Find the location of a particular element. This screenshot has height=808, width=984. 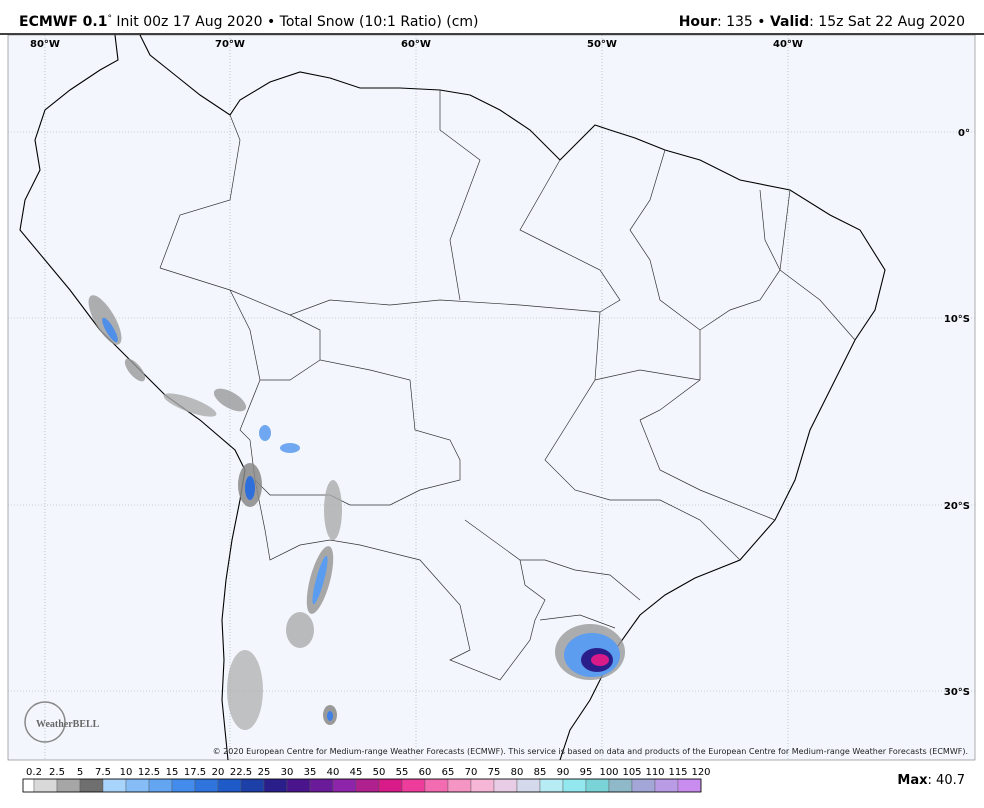

lat-label: 10°S is located at coordinates (957, 319).